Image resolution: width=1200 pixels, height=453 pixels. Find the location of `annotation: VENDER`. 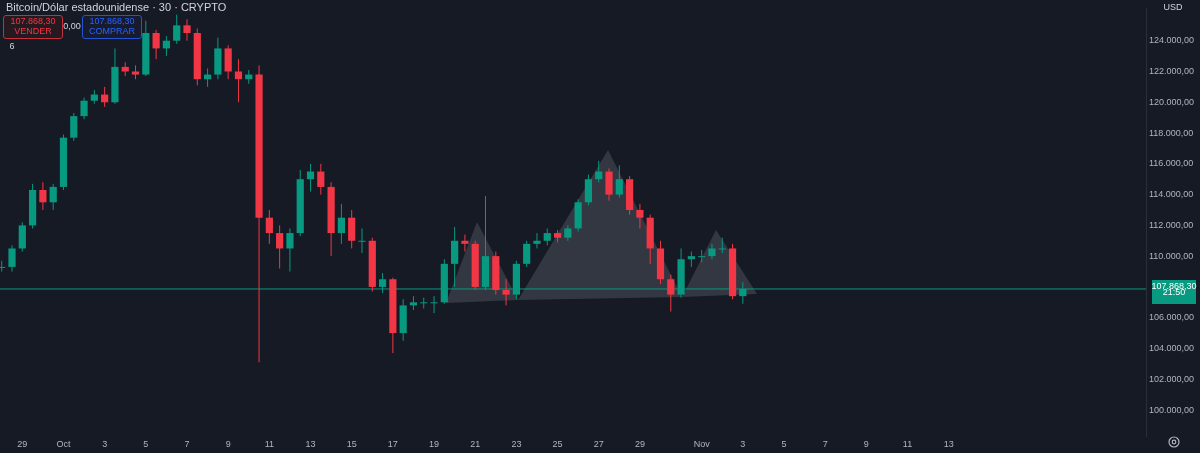

annotation: VENDER is located at coordinates (33, 31).